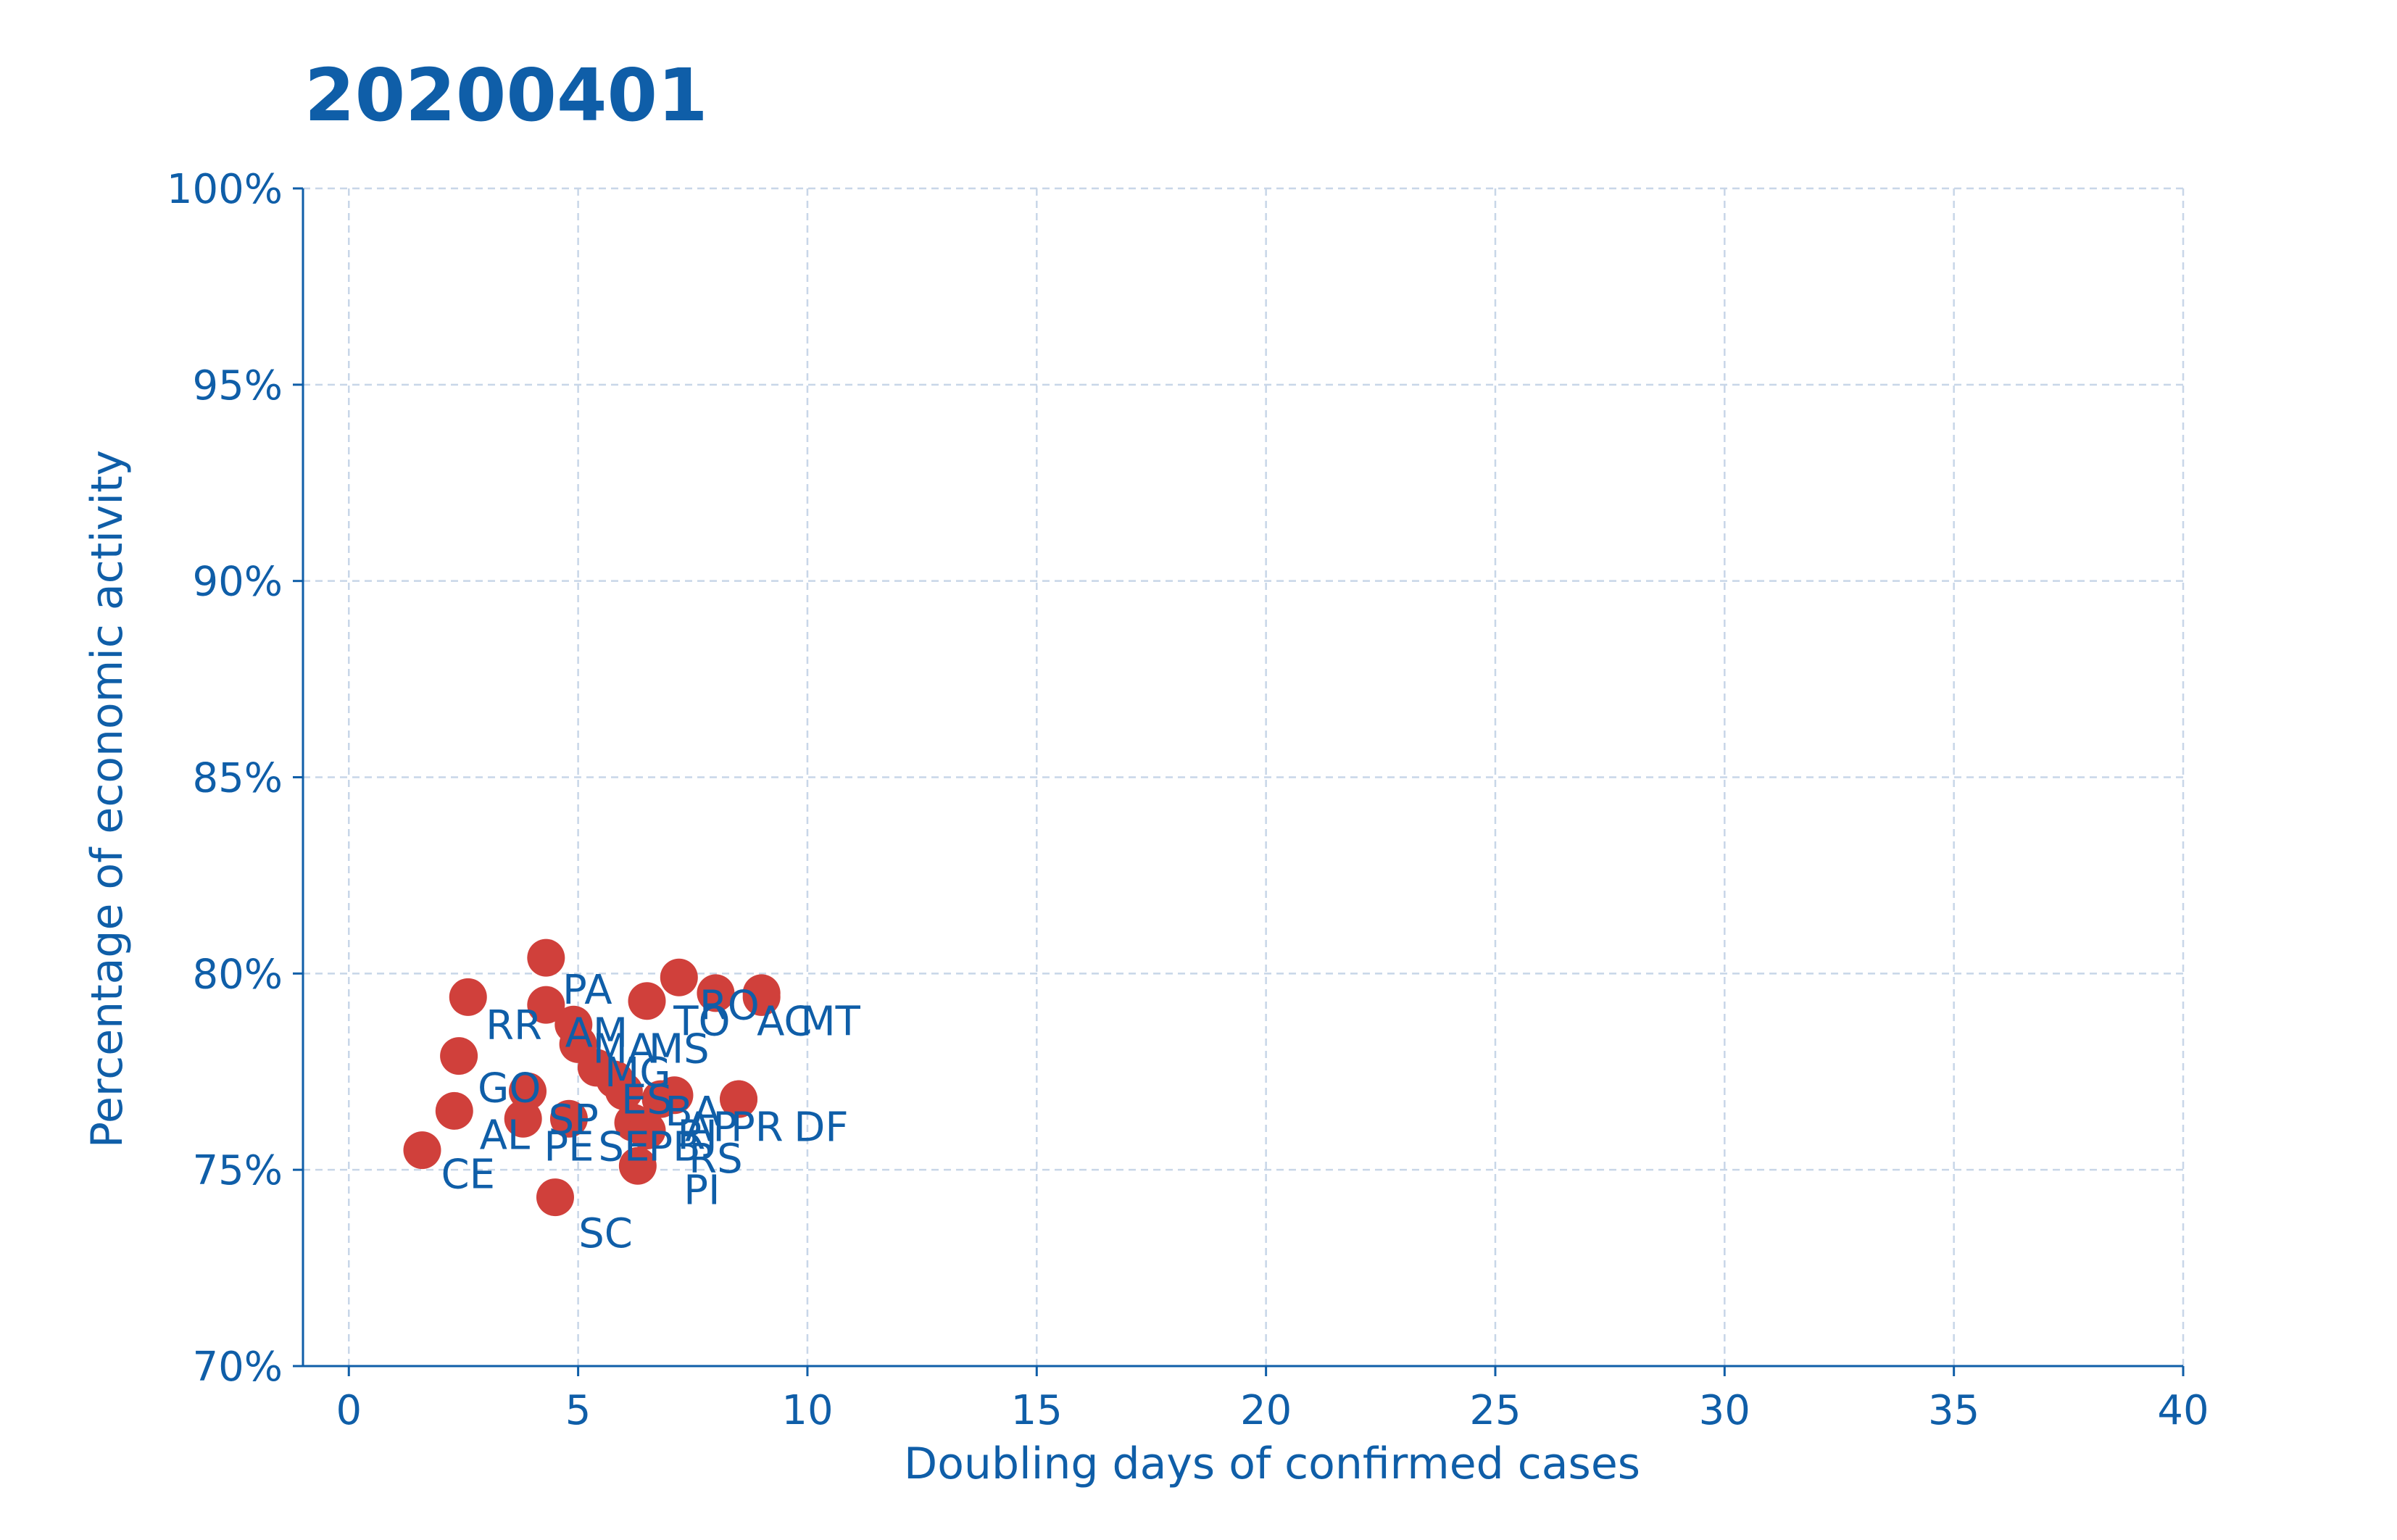 The image size is (2397, 1540). Describe the element at coordinates (509, 1089) in the screenshot. I see `point-label: GO` at that location.